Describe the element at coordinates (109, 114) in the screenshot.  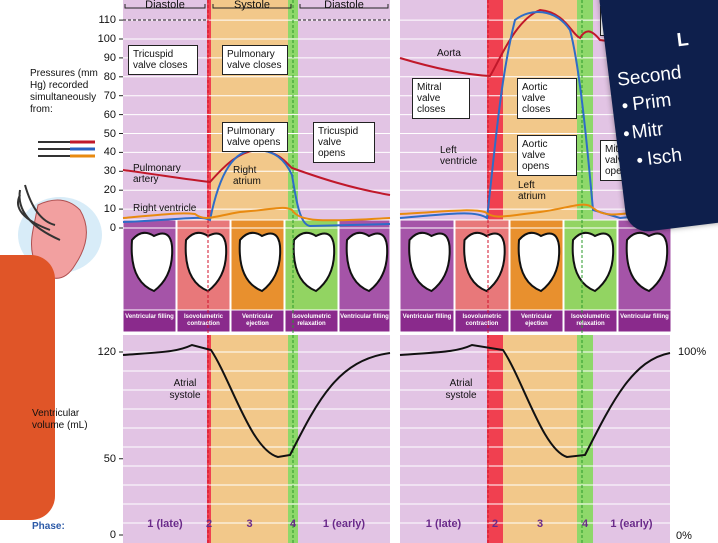
I see `y-tick-label: 60` at that location.